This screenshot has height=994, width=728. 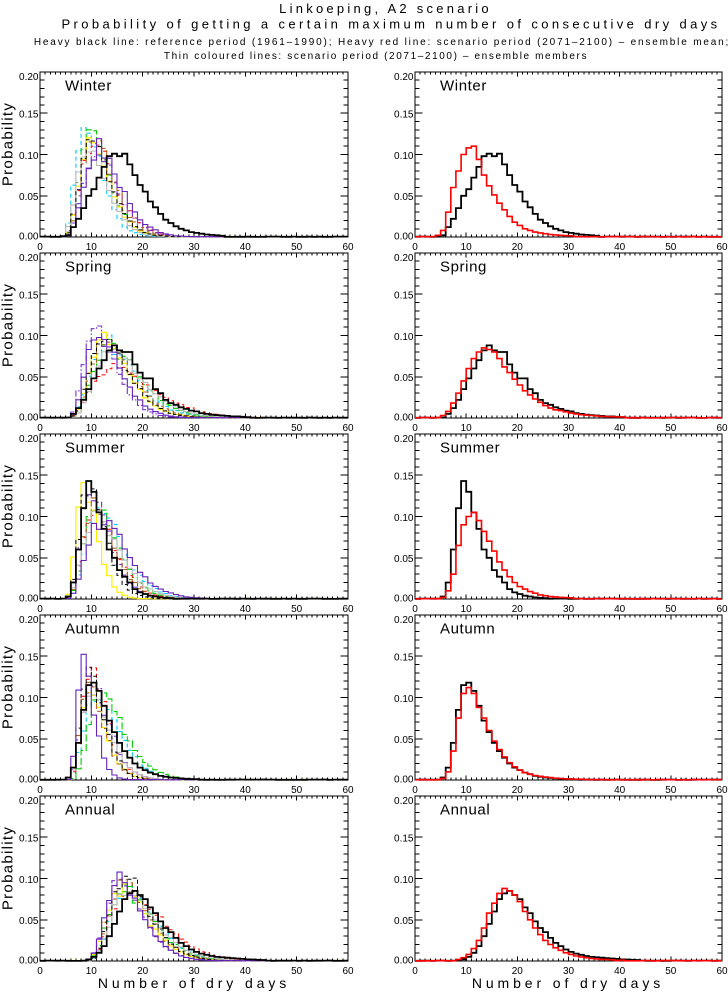 I want to click on svg-text: Annual, so click(x=465, y=810).